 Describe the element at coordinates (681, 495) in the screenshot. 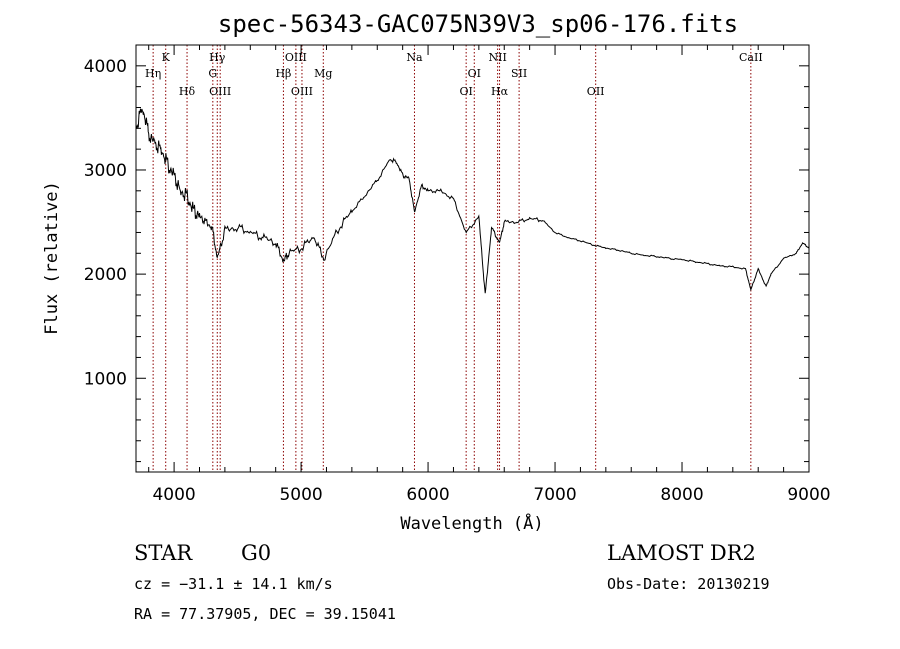

I see `x-tick-label: 8000` at that location.